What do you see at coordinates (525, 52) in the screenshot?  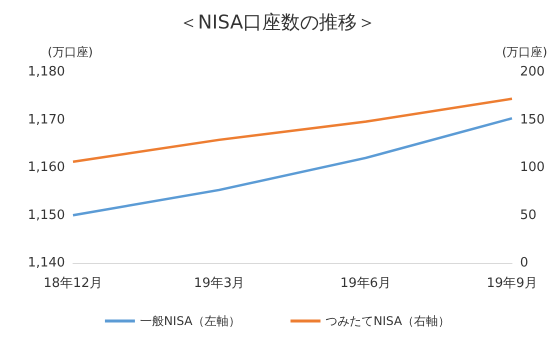 I see `y2-axis-title: (万口座)` at bounding box center [525, 52].